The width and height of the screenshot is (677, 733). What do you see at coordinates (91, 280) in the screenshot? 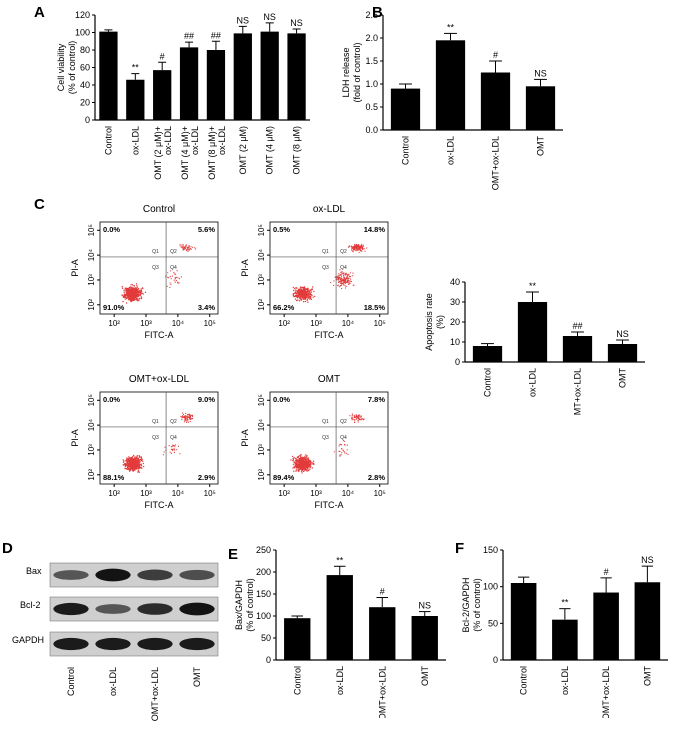
I see `y-tick-label: 10³` at bounding box center [91, 280].